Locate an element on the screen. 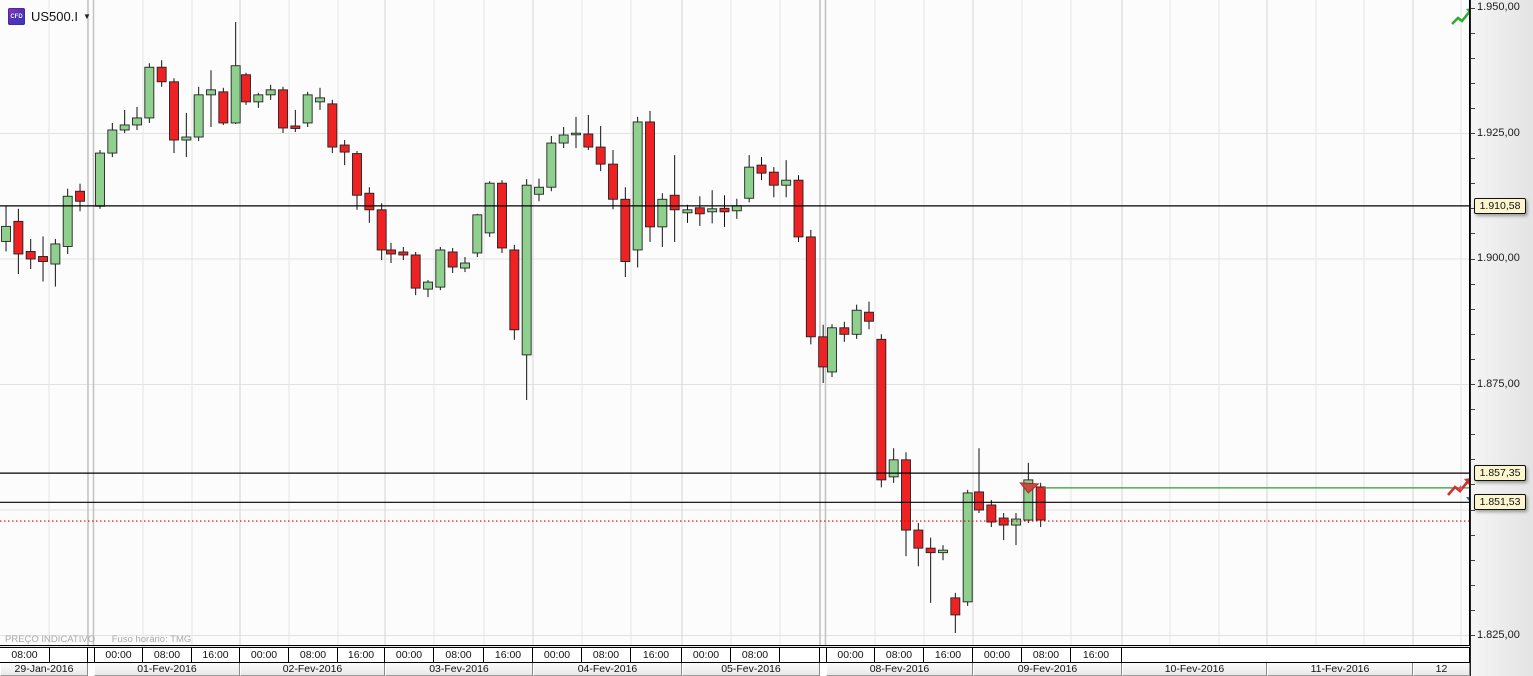  date-cell: 29-Jan-2016 is located at coordinates (44, 669).